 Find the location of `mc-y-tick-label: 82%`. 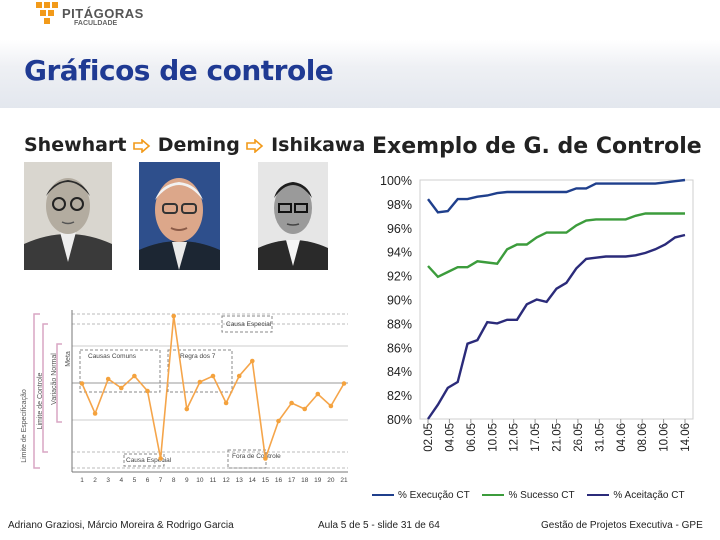

mc-y-tick-label: 82% is located at coordinates (399, 396).